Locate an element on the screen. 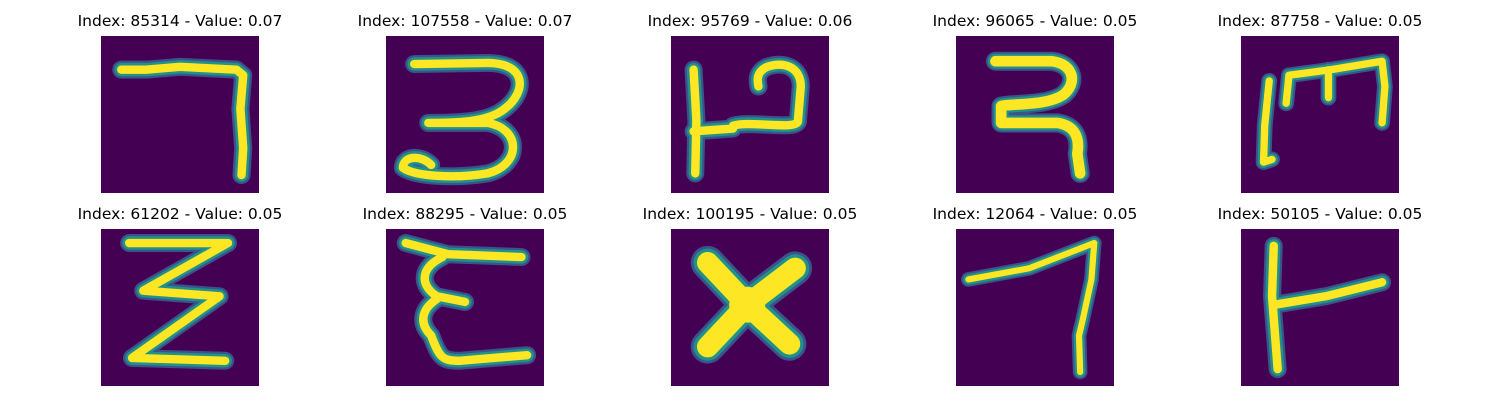  panel-title: Index: 96065 - Value: 0.05 is located at coordinates (1035, 21).